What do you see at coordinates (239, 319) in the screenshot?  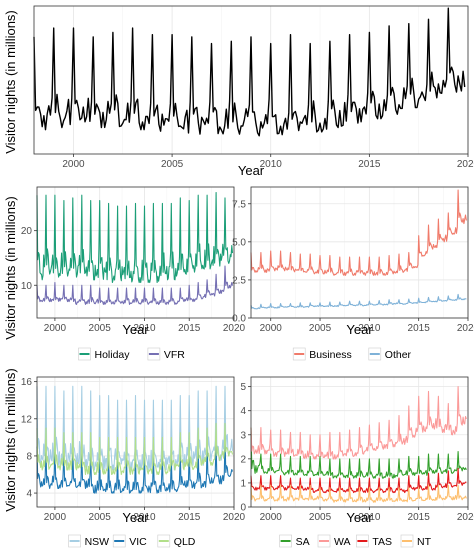 I see `y-tick-label: 0.0` at bounding box center [239, 319].